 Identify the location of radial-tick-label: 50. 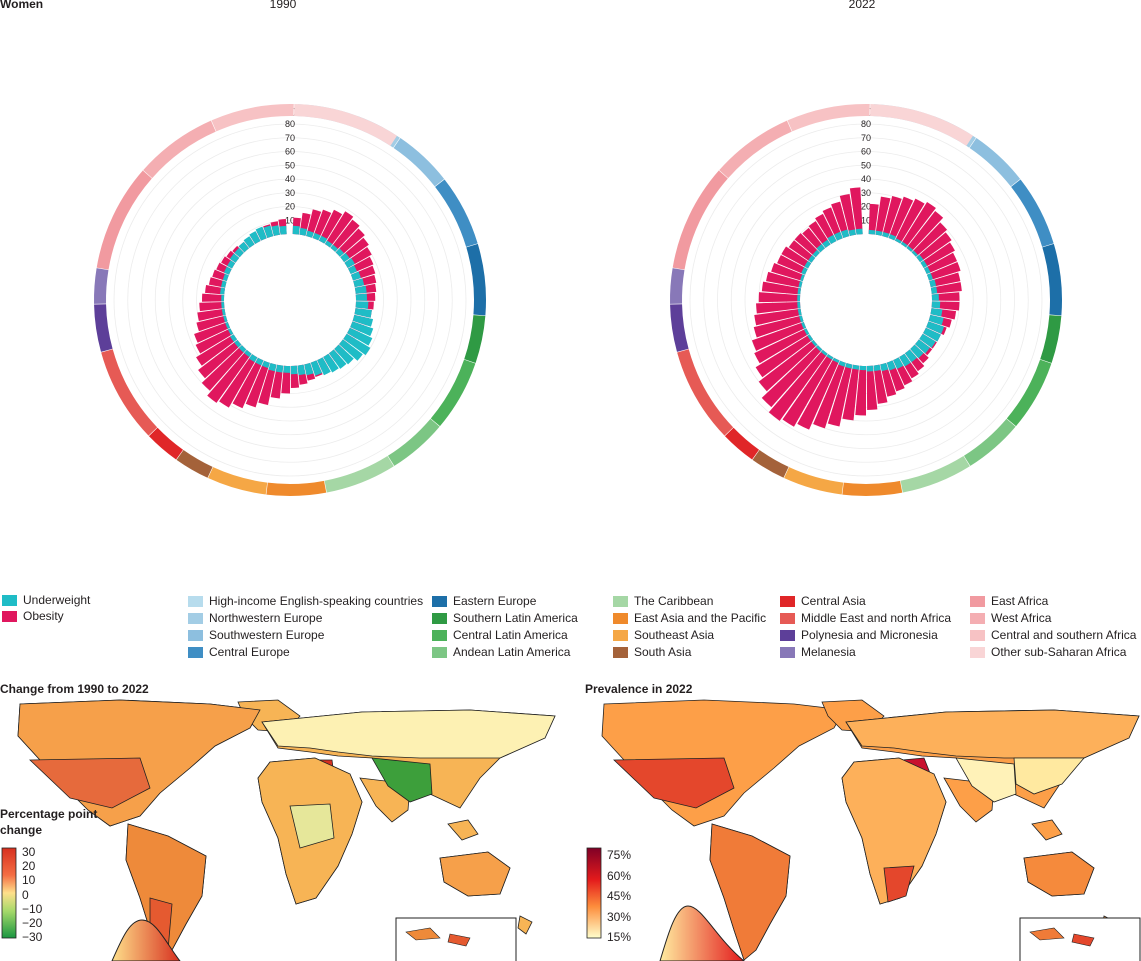
(866, 165).